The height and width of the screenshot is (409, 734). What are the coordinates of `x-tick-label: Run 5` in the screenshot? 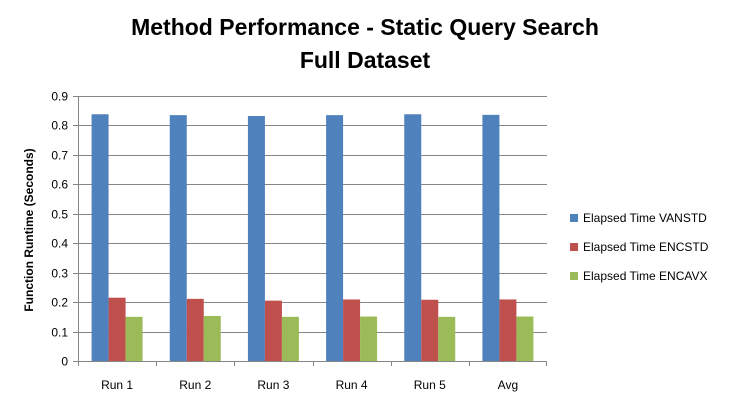 It's located at (430, 385).